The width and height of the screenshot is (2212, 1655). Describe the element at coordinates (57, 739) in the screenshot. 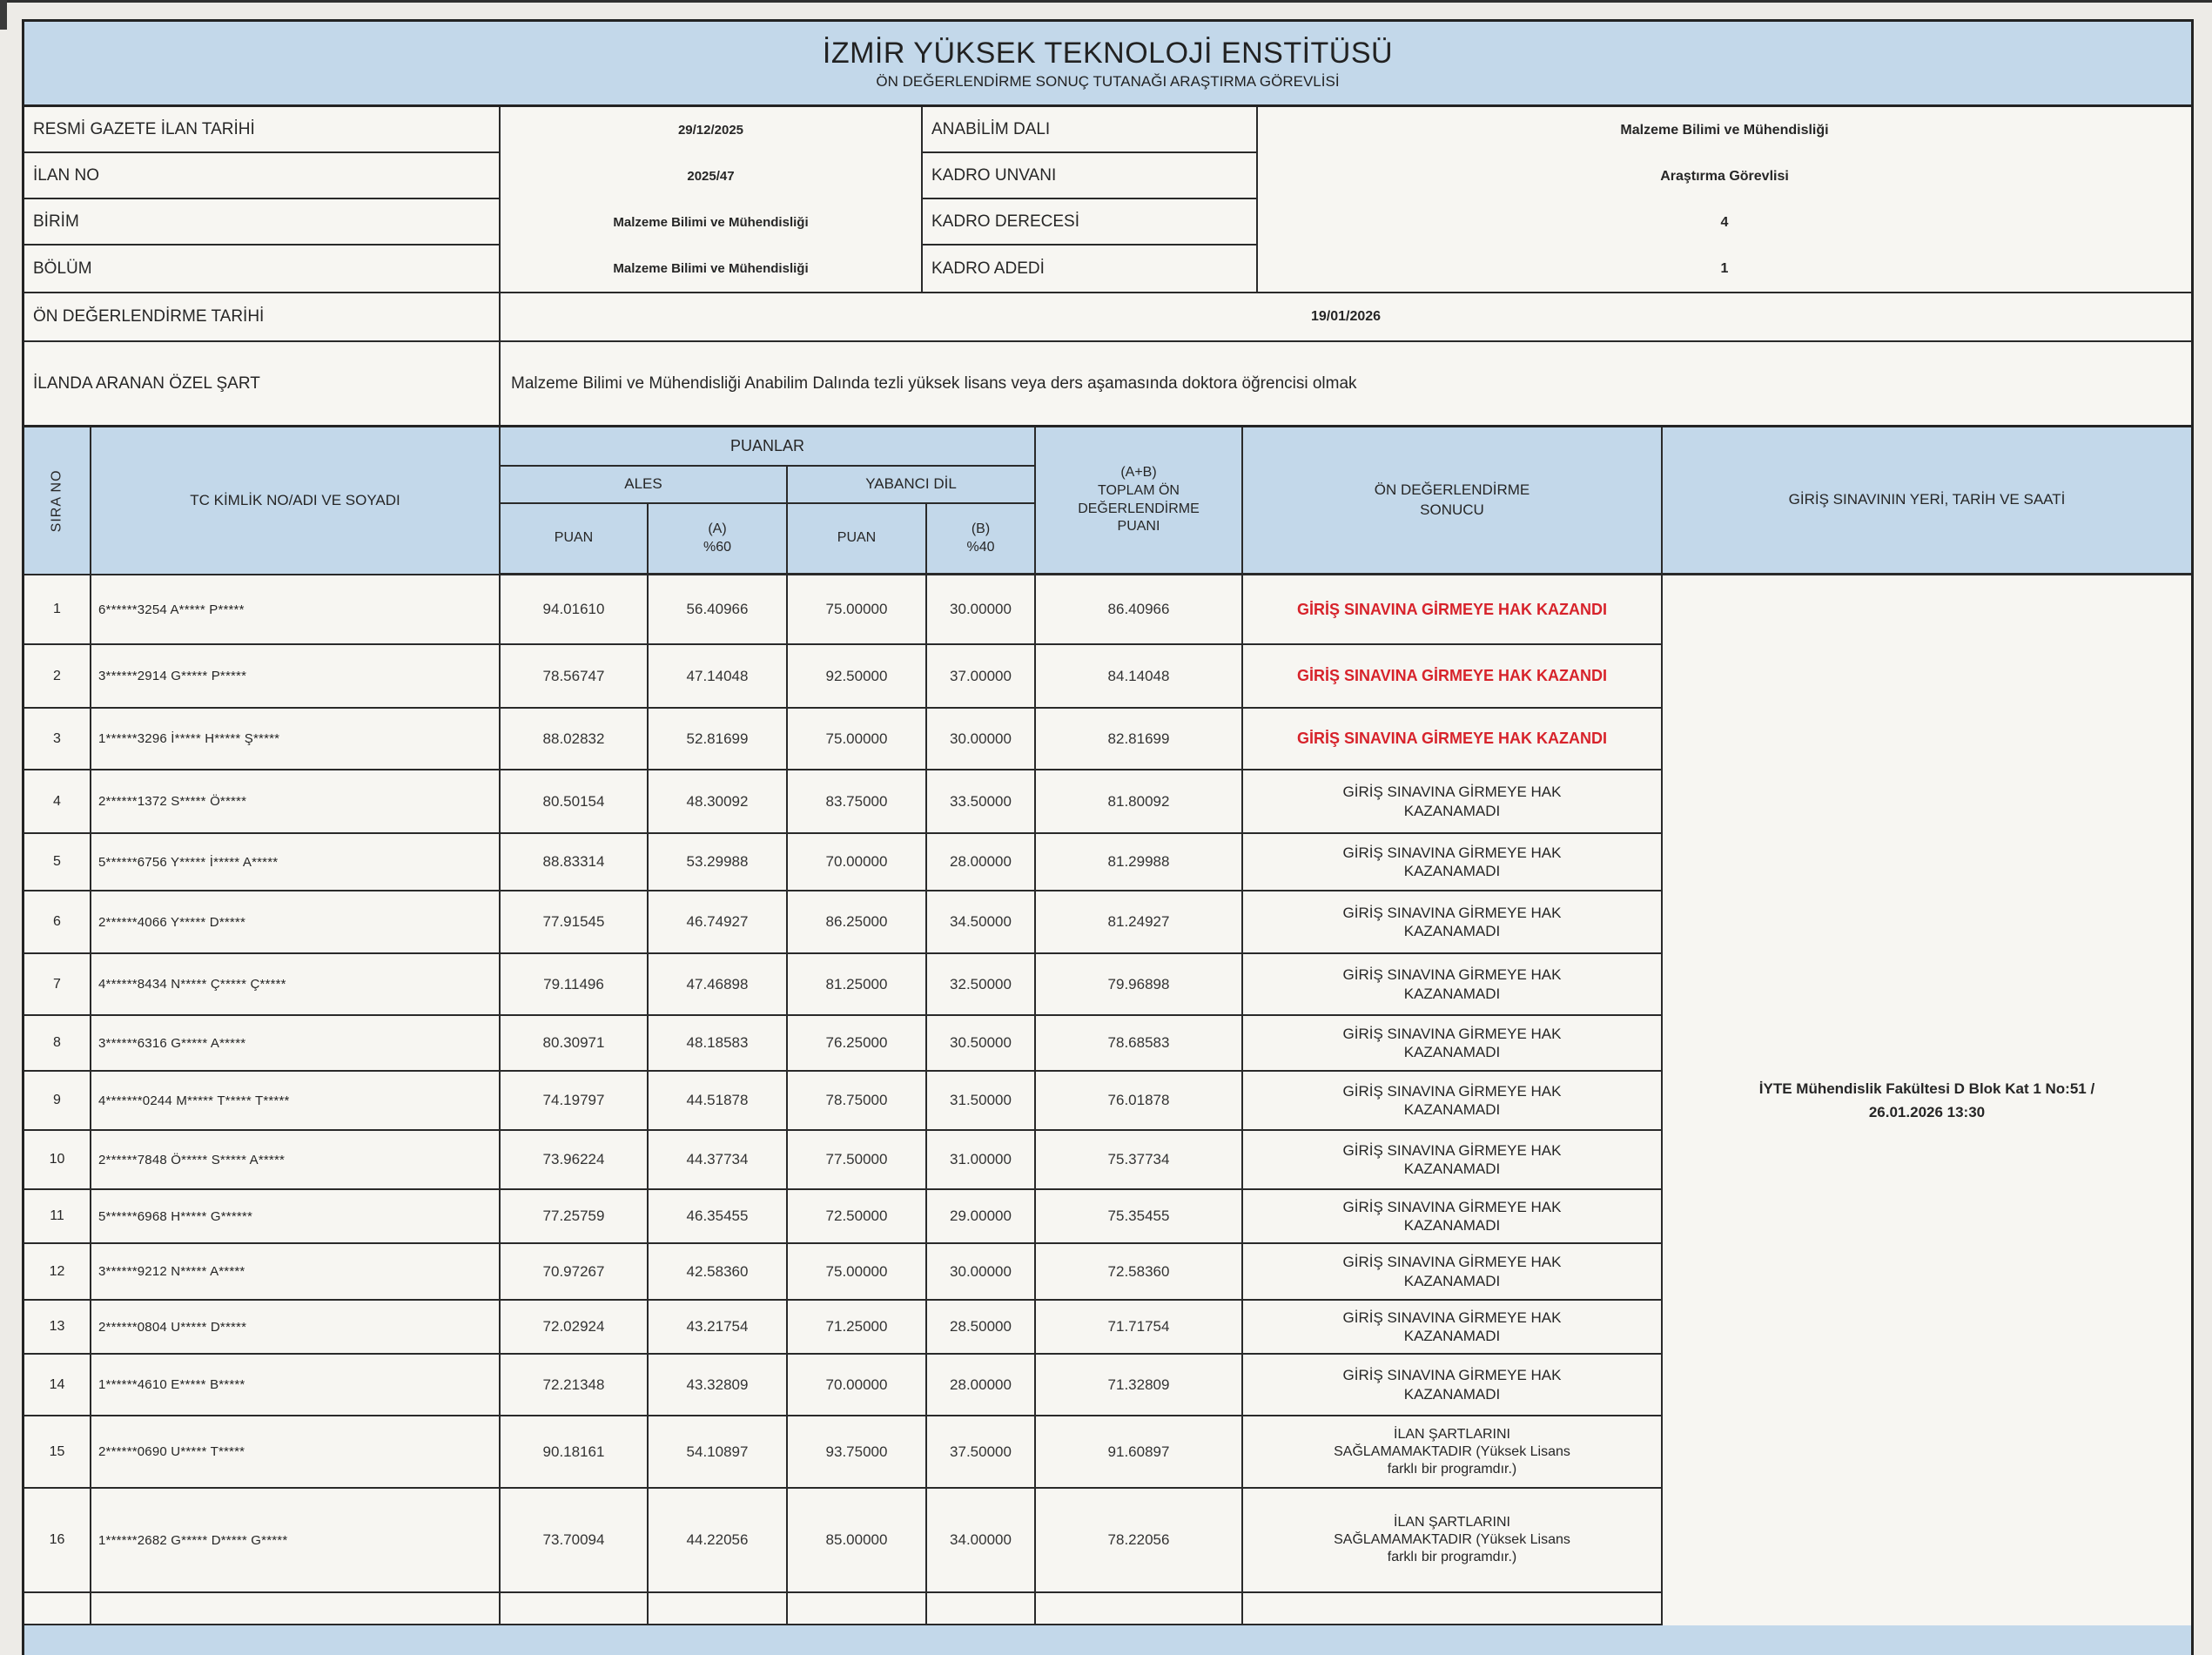

I see `row-3-sira: 3` at that location.